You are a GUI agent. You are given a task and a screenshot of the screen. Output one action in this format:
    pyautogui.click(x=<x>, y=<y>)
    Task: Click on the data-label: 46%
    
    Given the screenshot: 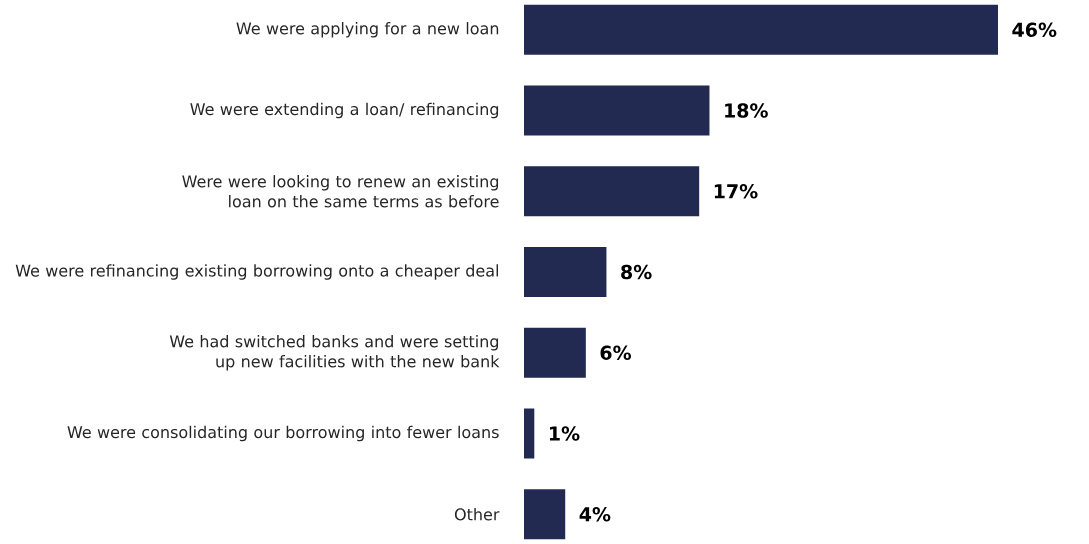 What is the action you would take?
    pyautogui.click(x=1034, y=29)
    